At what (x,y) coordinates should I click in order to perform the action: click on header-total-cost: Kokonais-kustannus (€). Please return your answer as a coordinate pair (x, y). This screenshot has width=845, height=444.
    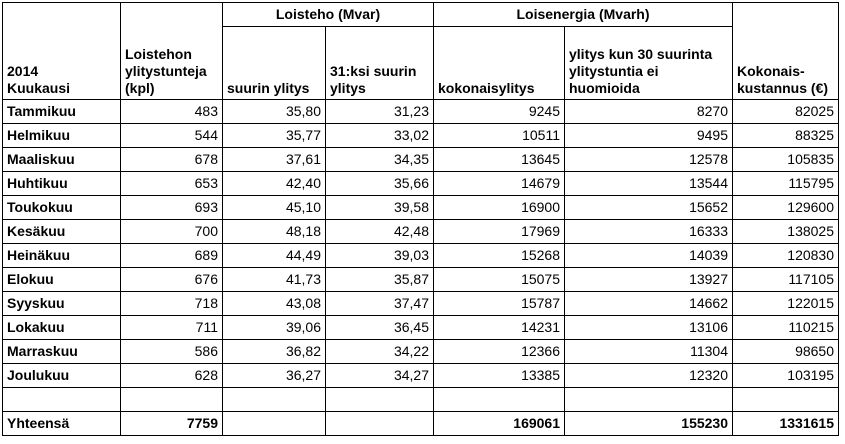
    Looking at the image, I should click on (785, 51).